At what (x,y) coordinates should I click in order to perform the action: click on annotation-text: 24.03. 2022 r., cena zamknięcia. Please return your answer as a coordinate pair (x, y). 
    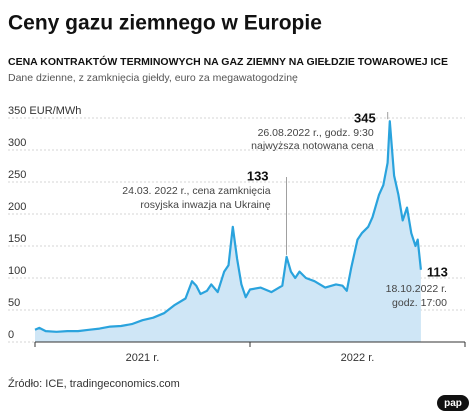
    Looking at the image, I should click on (196, 191).